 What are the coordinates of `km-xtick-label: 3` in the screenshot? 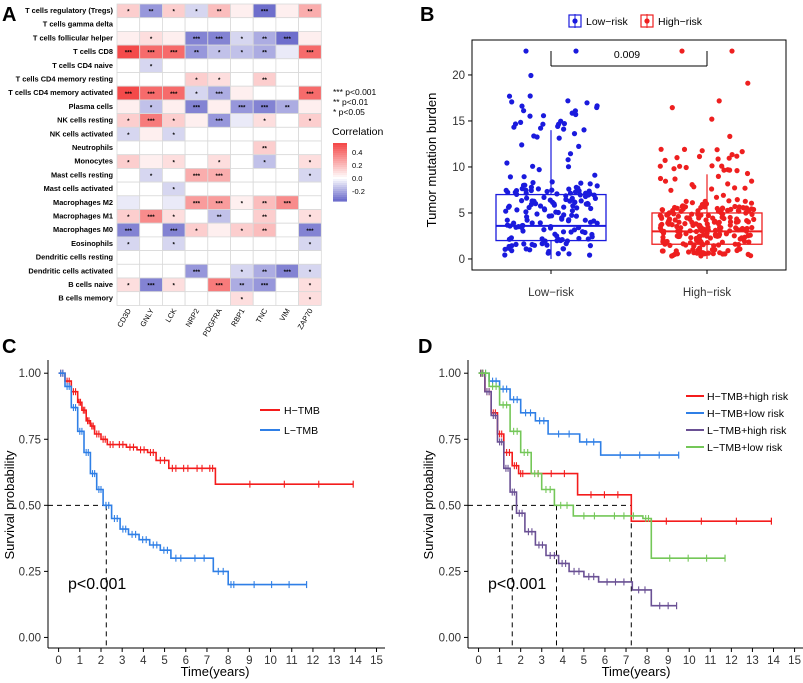 It's located at (542, 661).